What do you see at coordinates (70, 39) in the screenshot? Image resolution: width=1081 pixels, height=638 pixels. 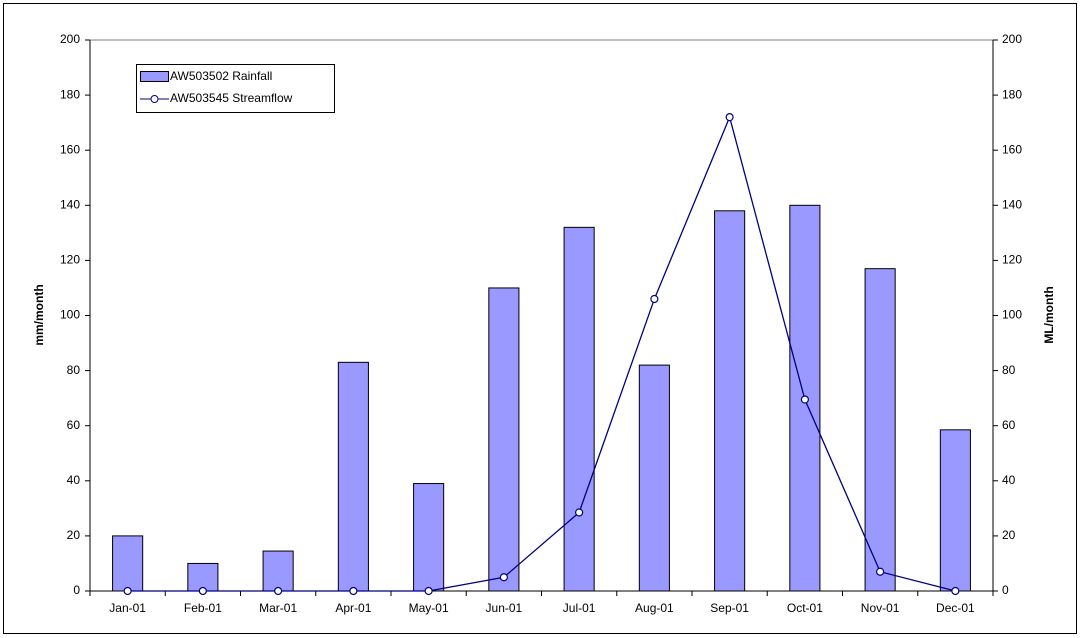 I see `y-tick-label: 200` at bounding box center [70, 39].